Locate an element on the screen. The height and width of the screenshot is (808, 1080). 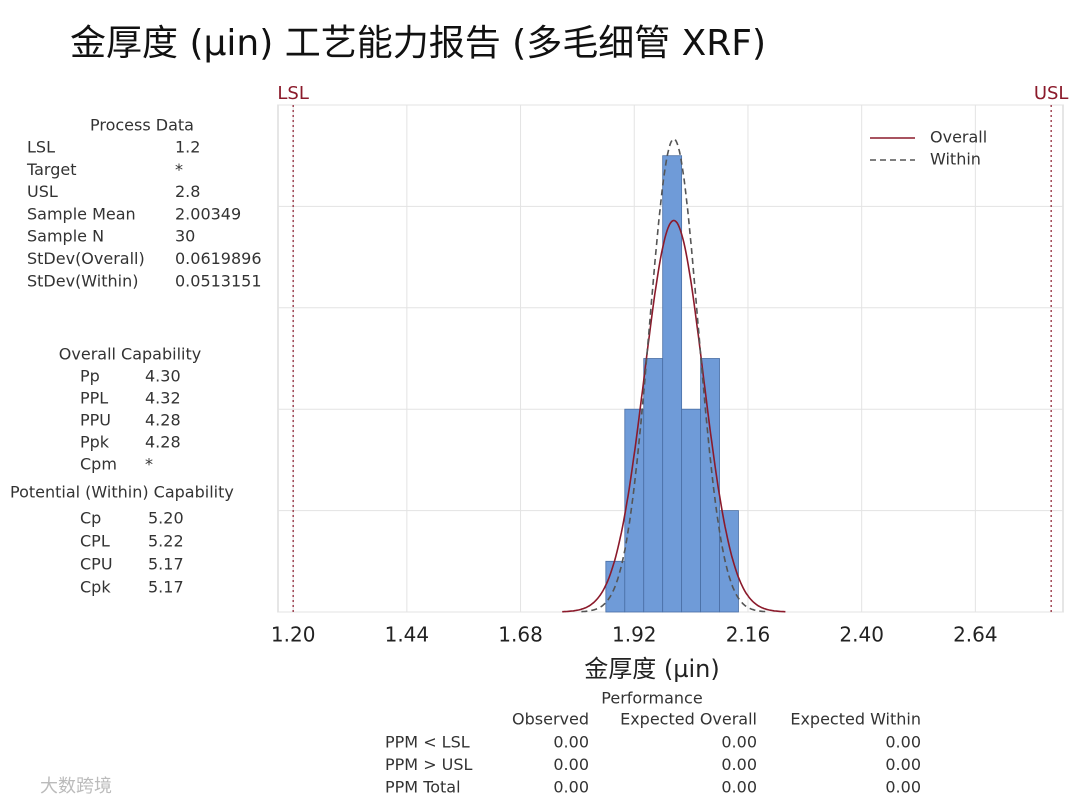
column-header: Expected Overall is located at coordinates (688, 719).